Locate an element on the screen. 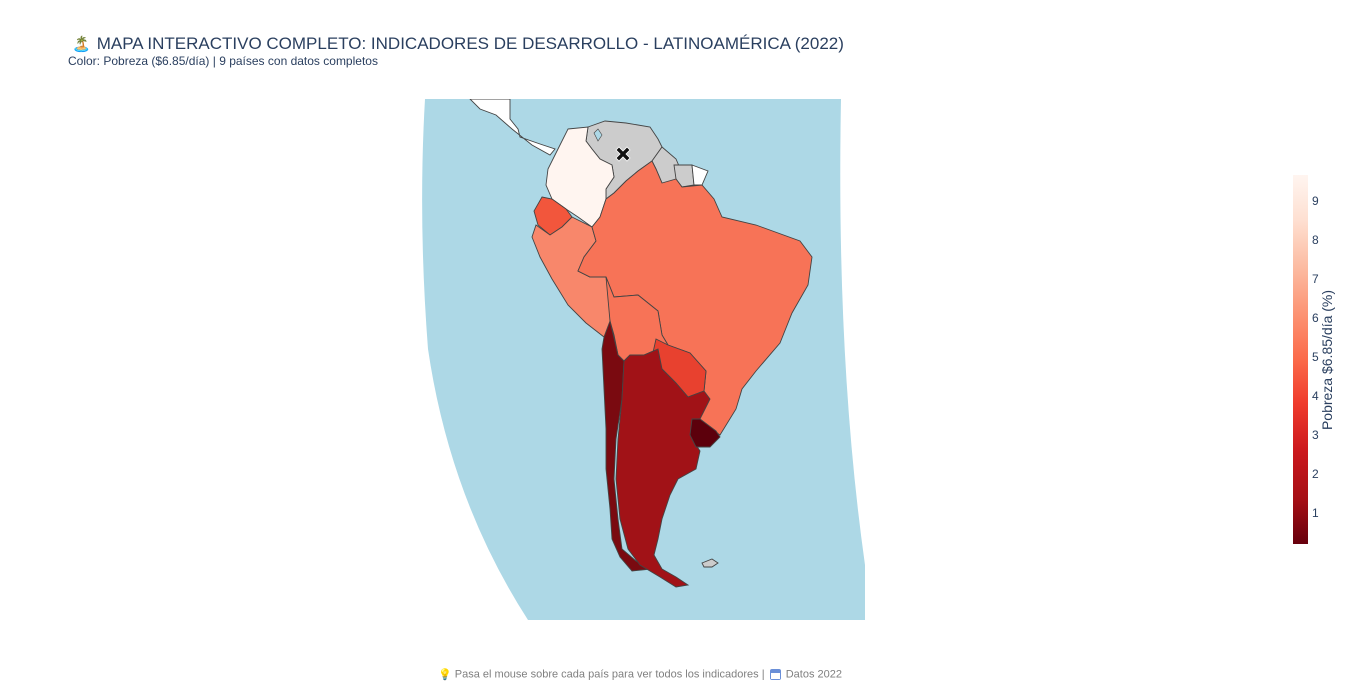 The height and width of the screenshot is (700, 1357). country-brazil is located at coordinates (695, 298).